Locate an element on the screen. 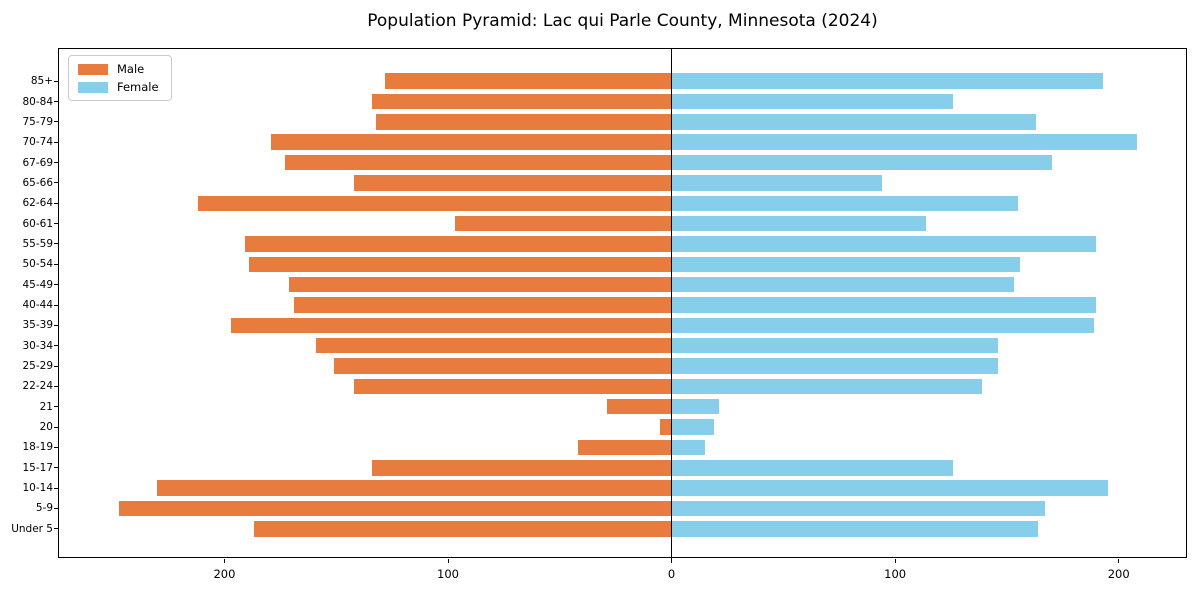 Image resolution: width=1200 pixels, height=600 pixels. age-group-label: 55-59 is located at coordinates (37, 243).